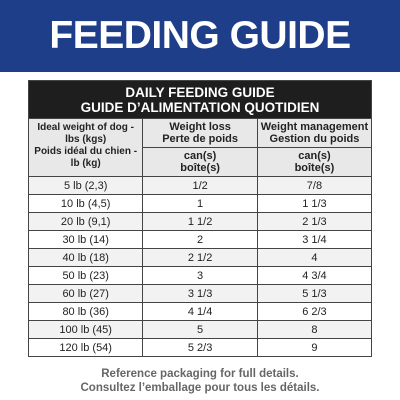 The width and height of the screenshot is (400, 400). Describe the element at coordinates (314, 239) in the screenshot. I see `cell: 3 1/4` at that location.